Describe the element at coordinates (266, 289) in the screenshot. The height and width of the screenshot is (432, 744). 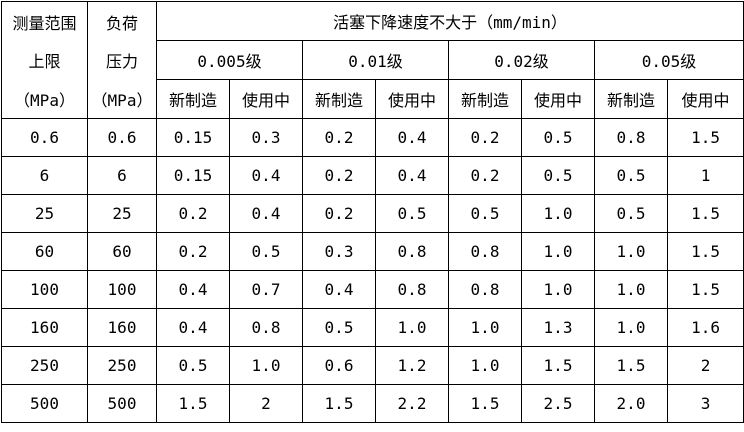
I see `cell: 0.7` at that location.